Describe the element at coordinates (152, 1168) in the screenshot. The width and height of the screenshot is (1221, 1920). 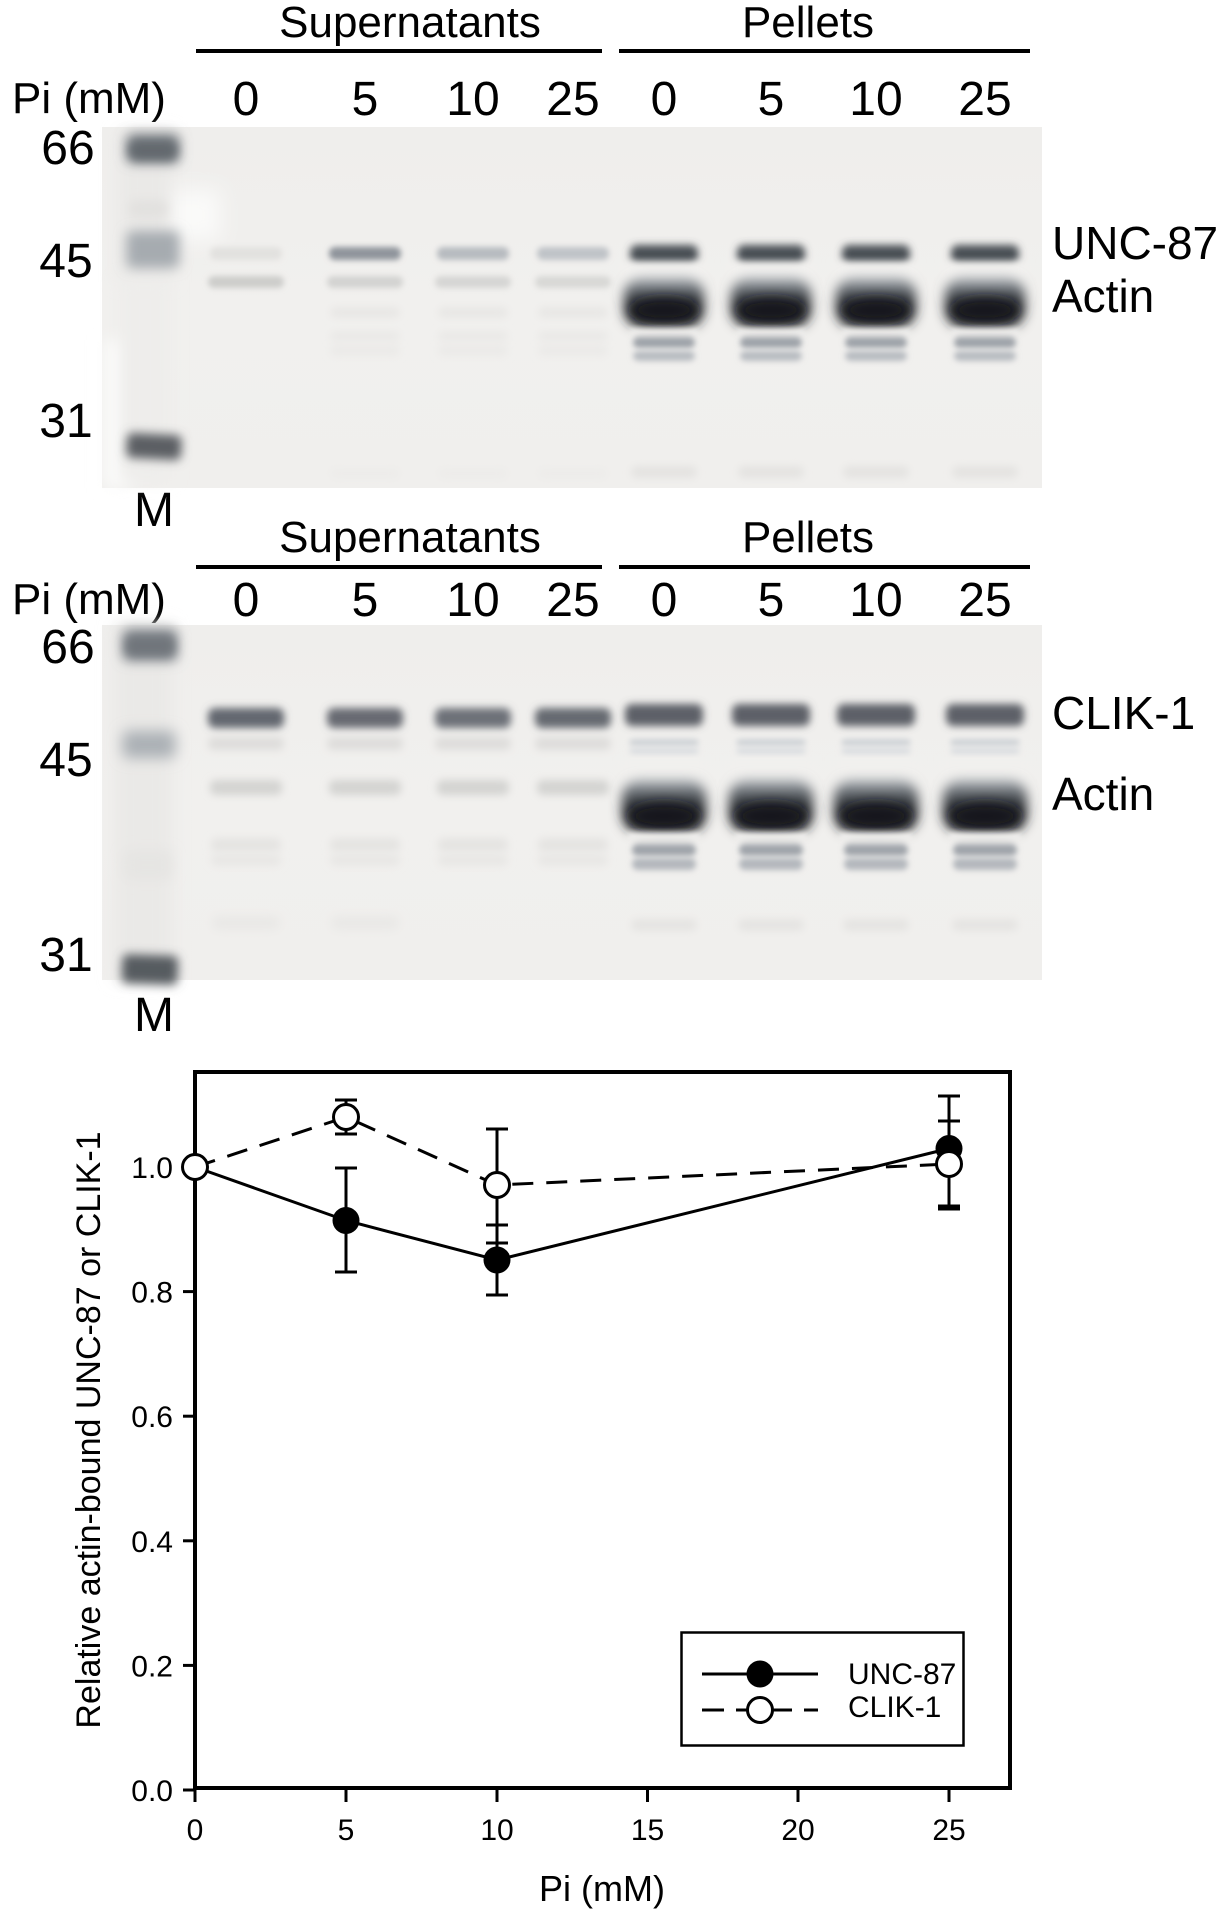
I see `svg-text: 1.0` at that location.